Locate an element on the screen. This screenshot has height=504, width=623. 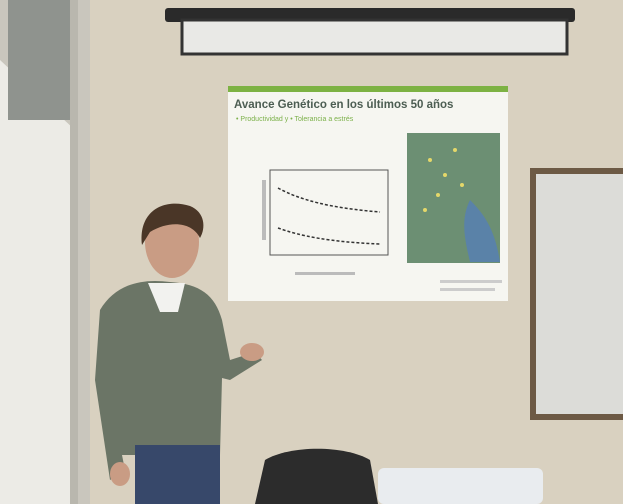
whiteboard is located at coordinates (579, 294).